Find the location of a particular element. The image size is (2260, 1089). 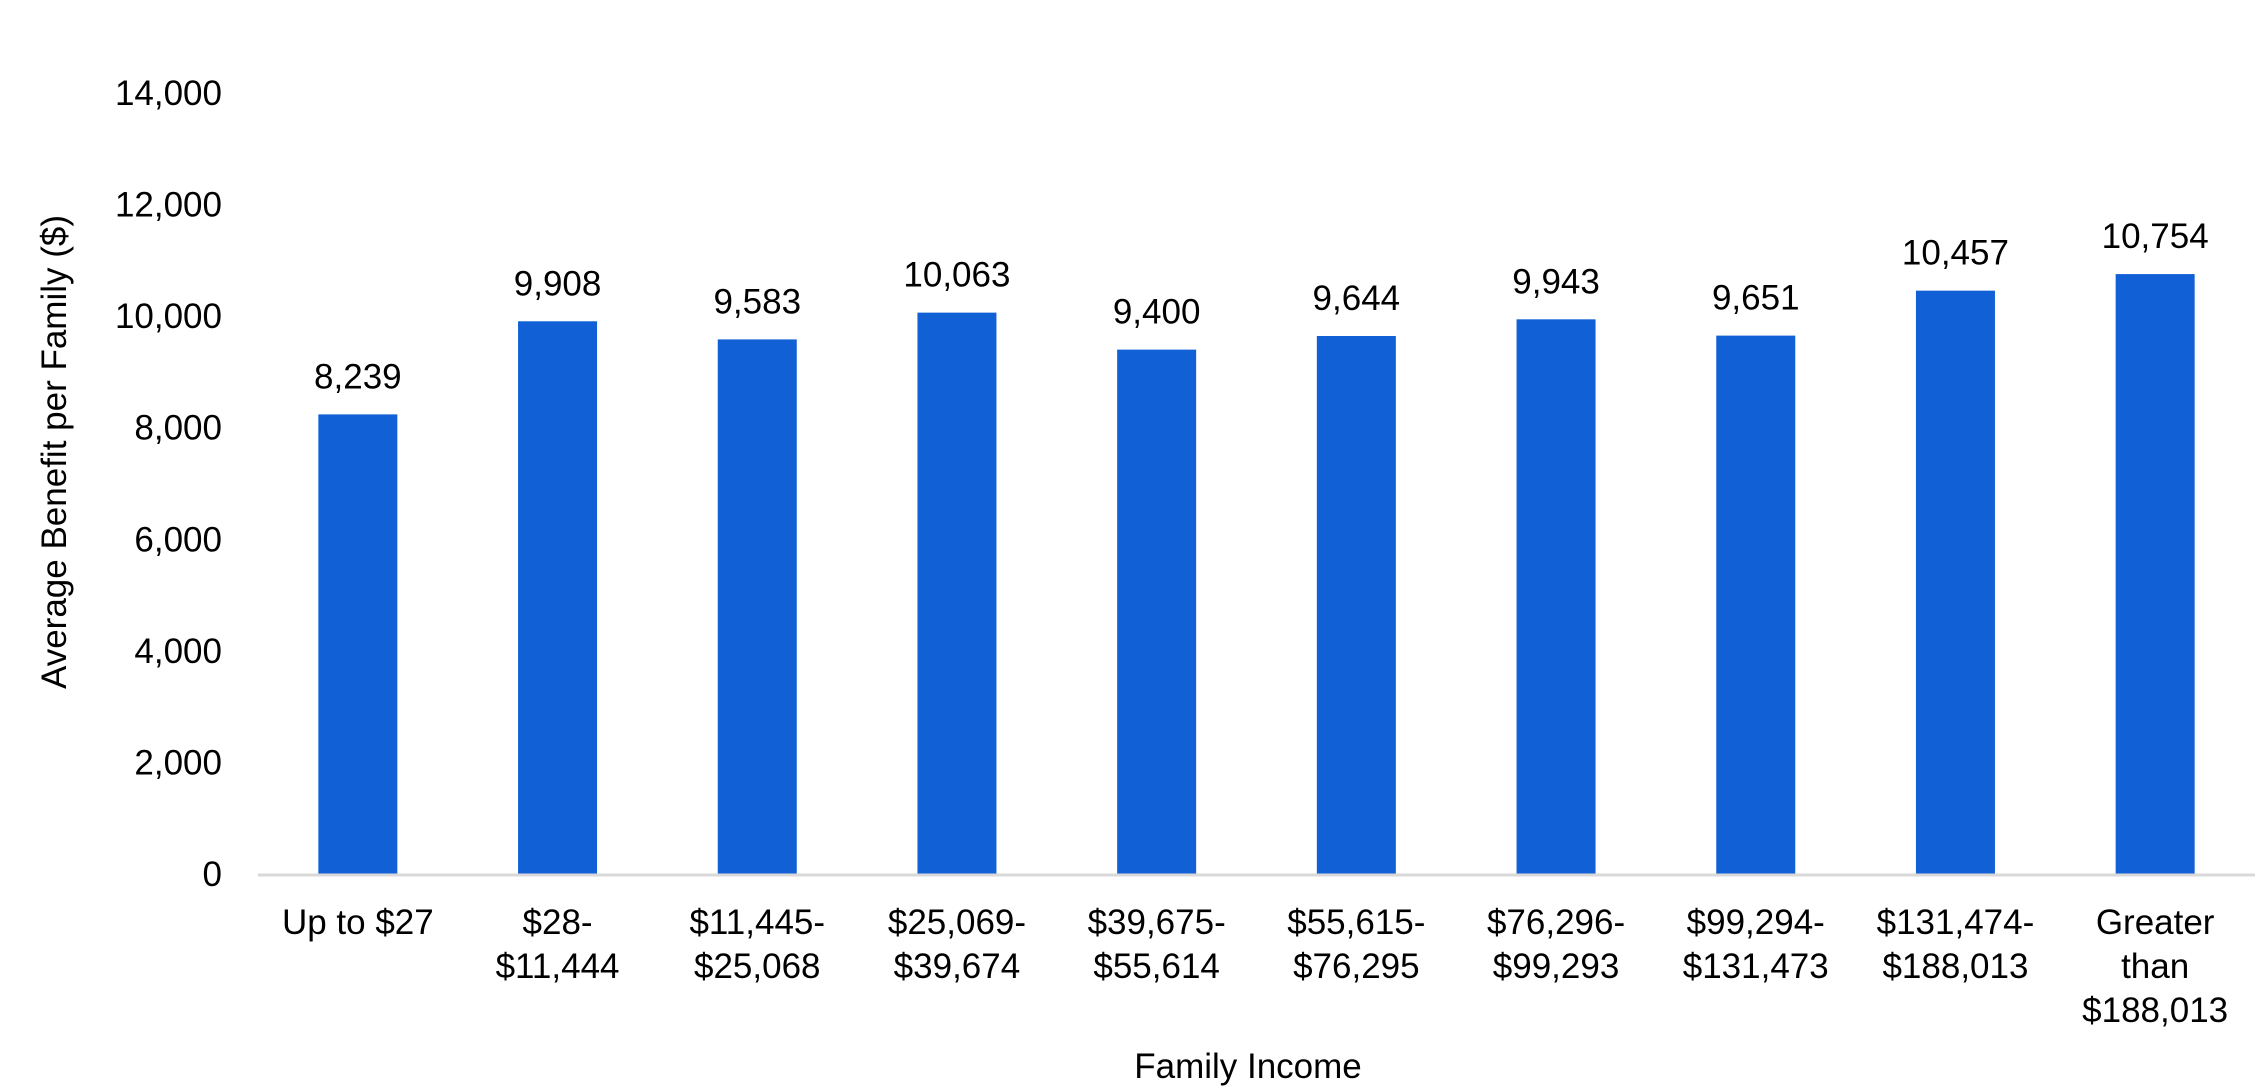

x-tick-label: $99,294- $131,473 is located at coordinates (1756, 944).